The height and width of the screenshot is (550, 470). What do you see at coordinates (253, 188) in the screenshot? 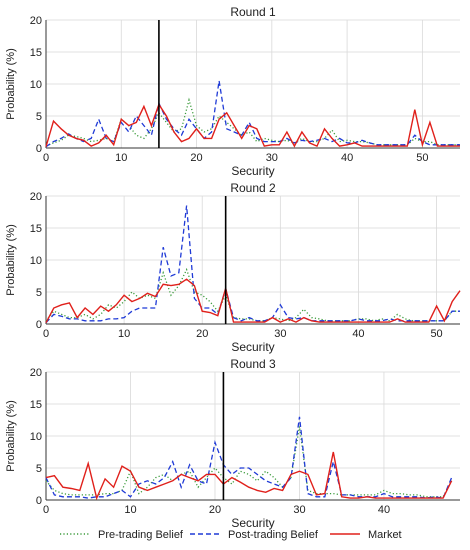
I see `chart-title: Round 2` at bounding box center [253, 188].